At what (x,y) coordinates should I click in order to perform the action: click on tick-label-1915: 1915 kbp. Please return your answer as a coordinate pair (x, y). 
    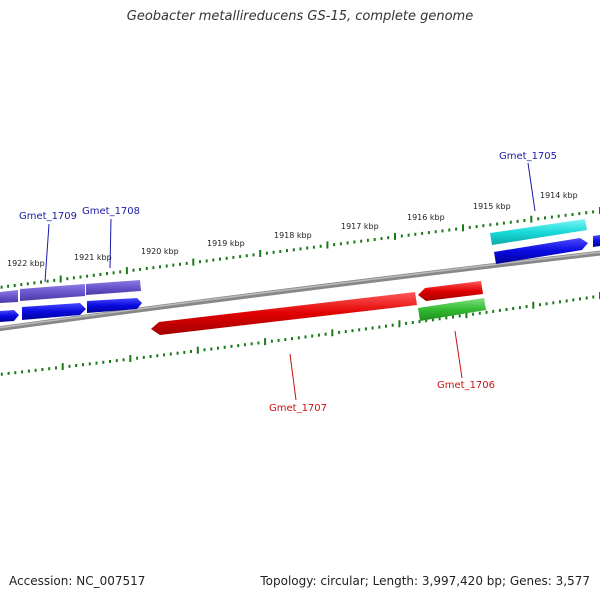
    Looking at the image, I should click on (492, 206).